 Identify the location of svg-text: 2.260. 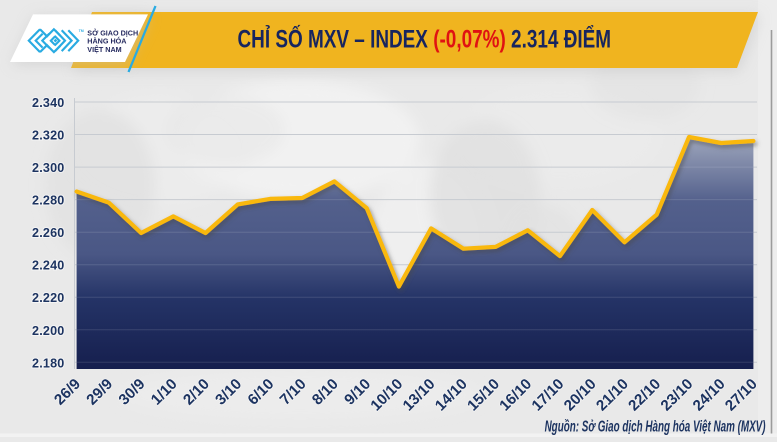
(48, 233).